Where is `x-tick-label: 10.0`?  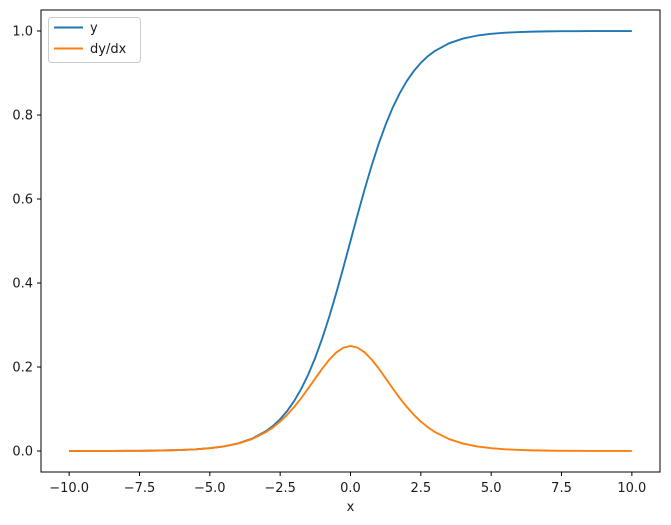 x-tick-label: 10.0 is located at coordinates (631, 488).